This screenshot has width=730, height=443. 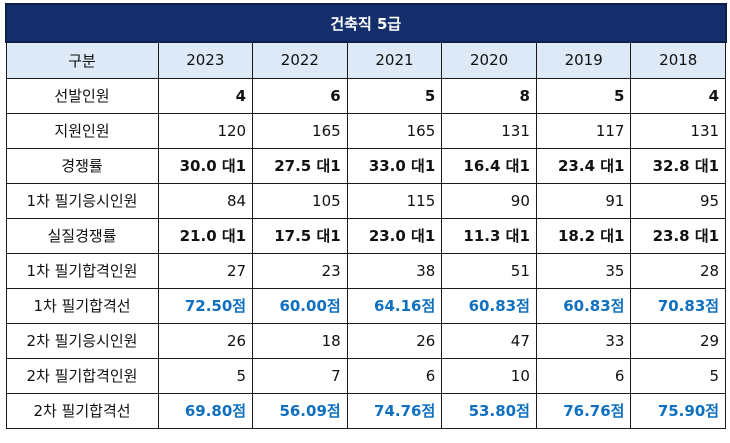 What do you see at coordinates (82, 410) in the screenshot?
I see `row-label: 2차 필기합격선` at bounding box center [82, 410].